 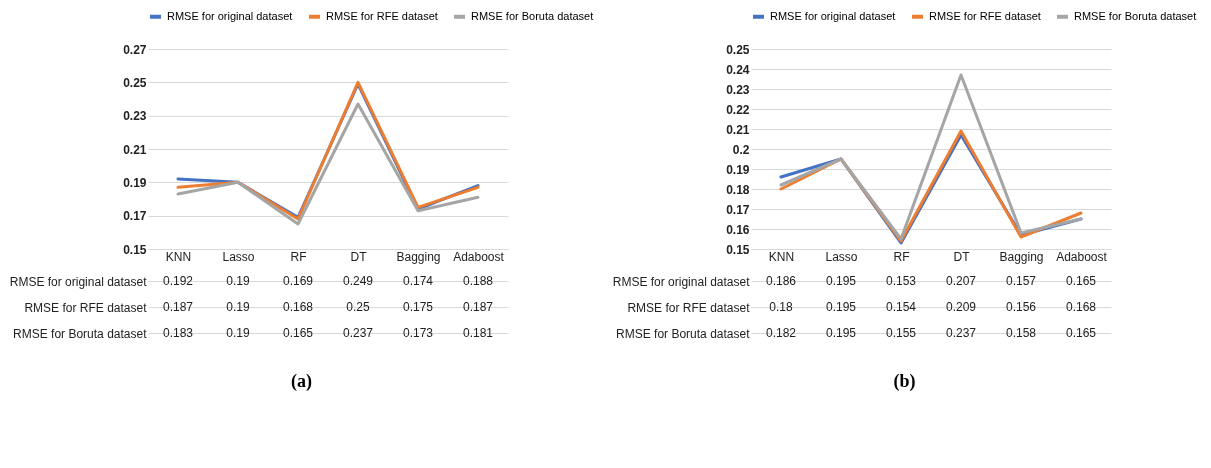 What do you see at coordinates (178, 333) in the screenshot?
I see `data-label: 0.183` at bounding box center [178, 333].